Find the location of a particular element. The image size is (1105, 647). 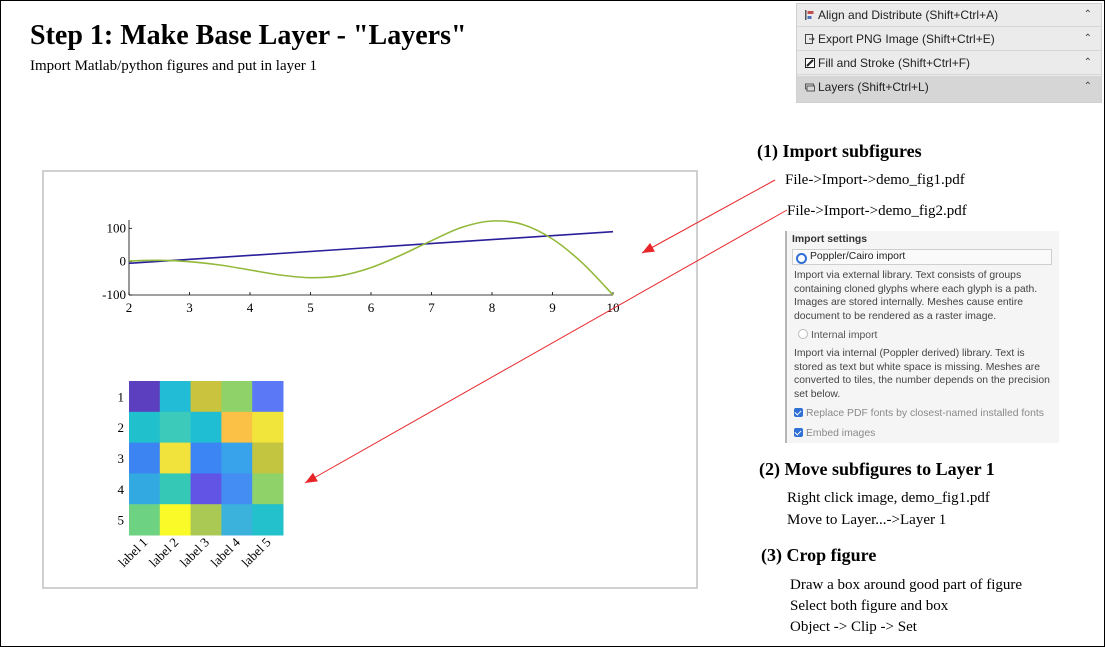

dock-item-layers: Layers (Shift+Ctrl+L) ⌃ is located at coordinates (949, 89).